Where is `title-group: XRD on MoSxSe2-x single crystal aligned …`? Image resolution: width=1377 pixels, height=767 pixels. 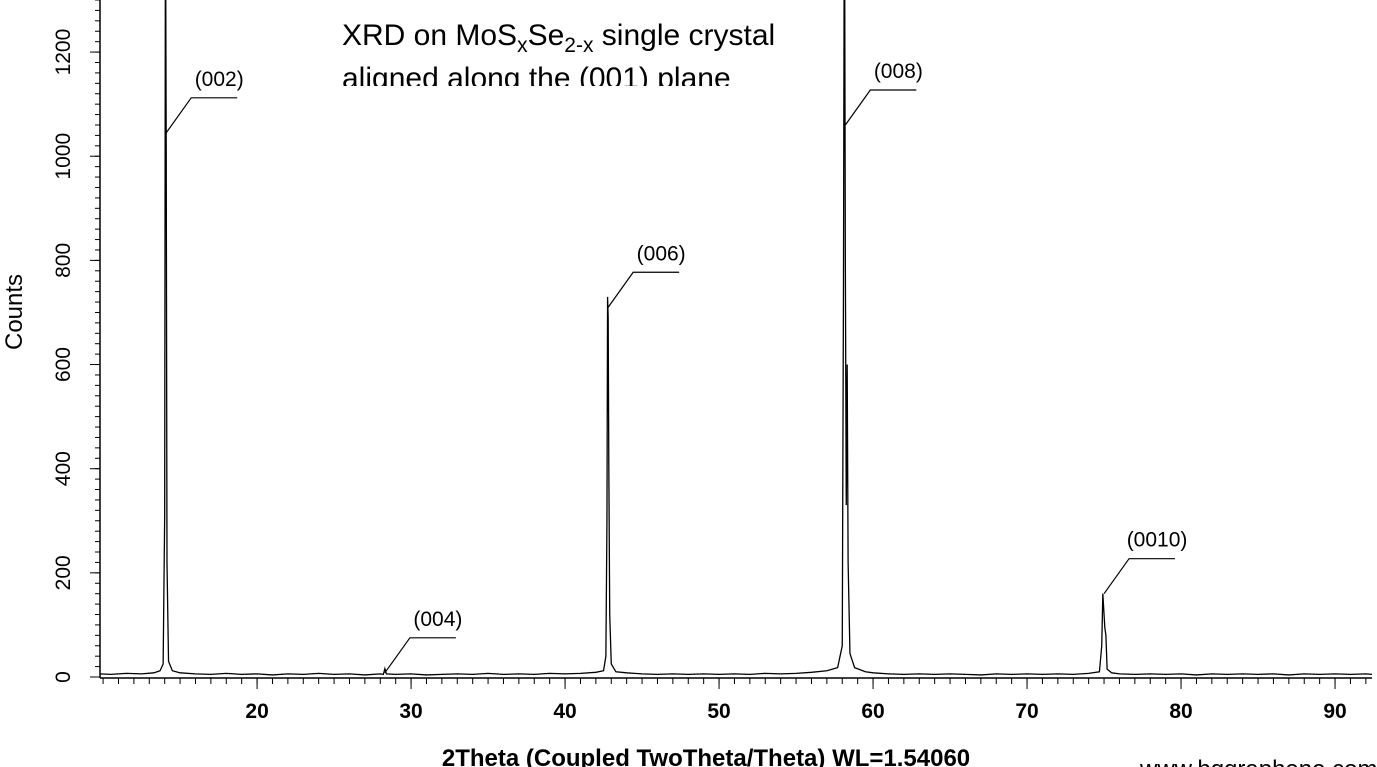
title-group: XRD on MoSxSe2-x single crystal aligned … is located at coordinates (558, 57).